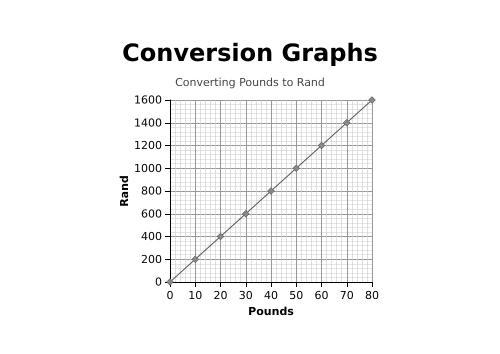 Image resolution: width=500 pixels, height=354 pixels. Describe the element at coordinates (148, 168) in the screenshot. I see `y-tick-label: 1000` at that location.